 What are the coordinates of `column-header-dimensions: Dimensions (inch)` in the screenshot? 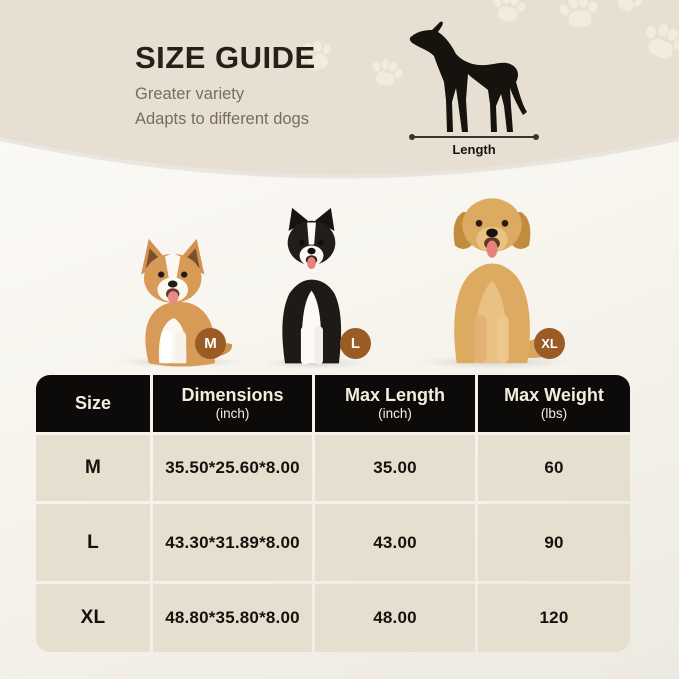 It's located at (232, 403).